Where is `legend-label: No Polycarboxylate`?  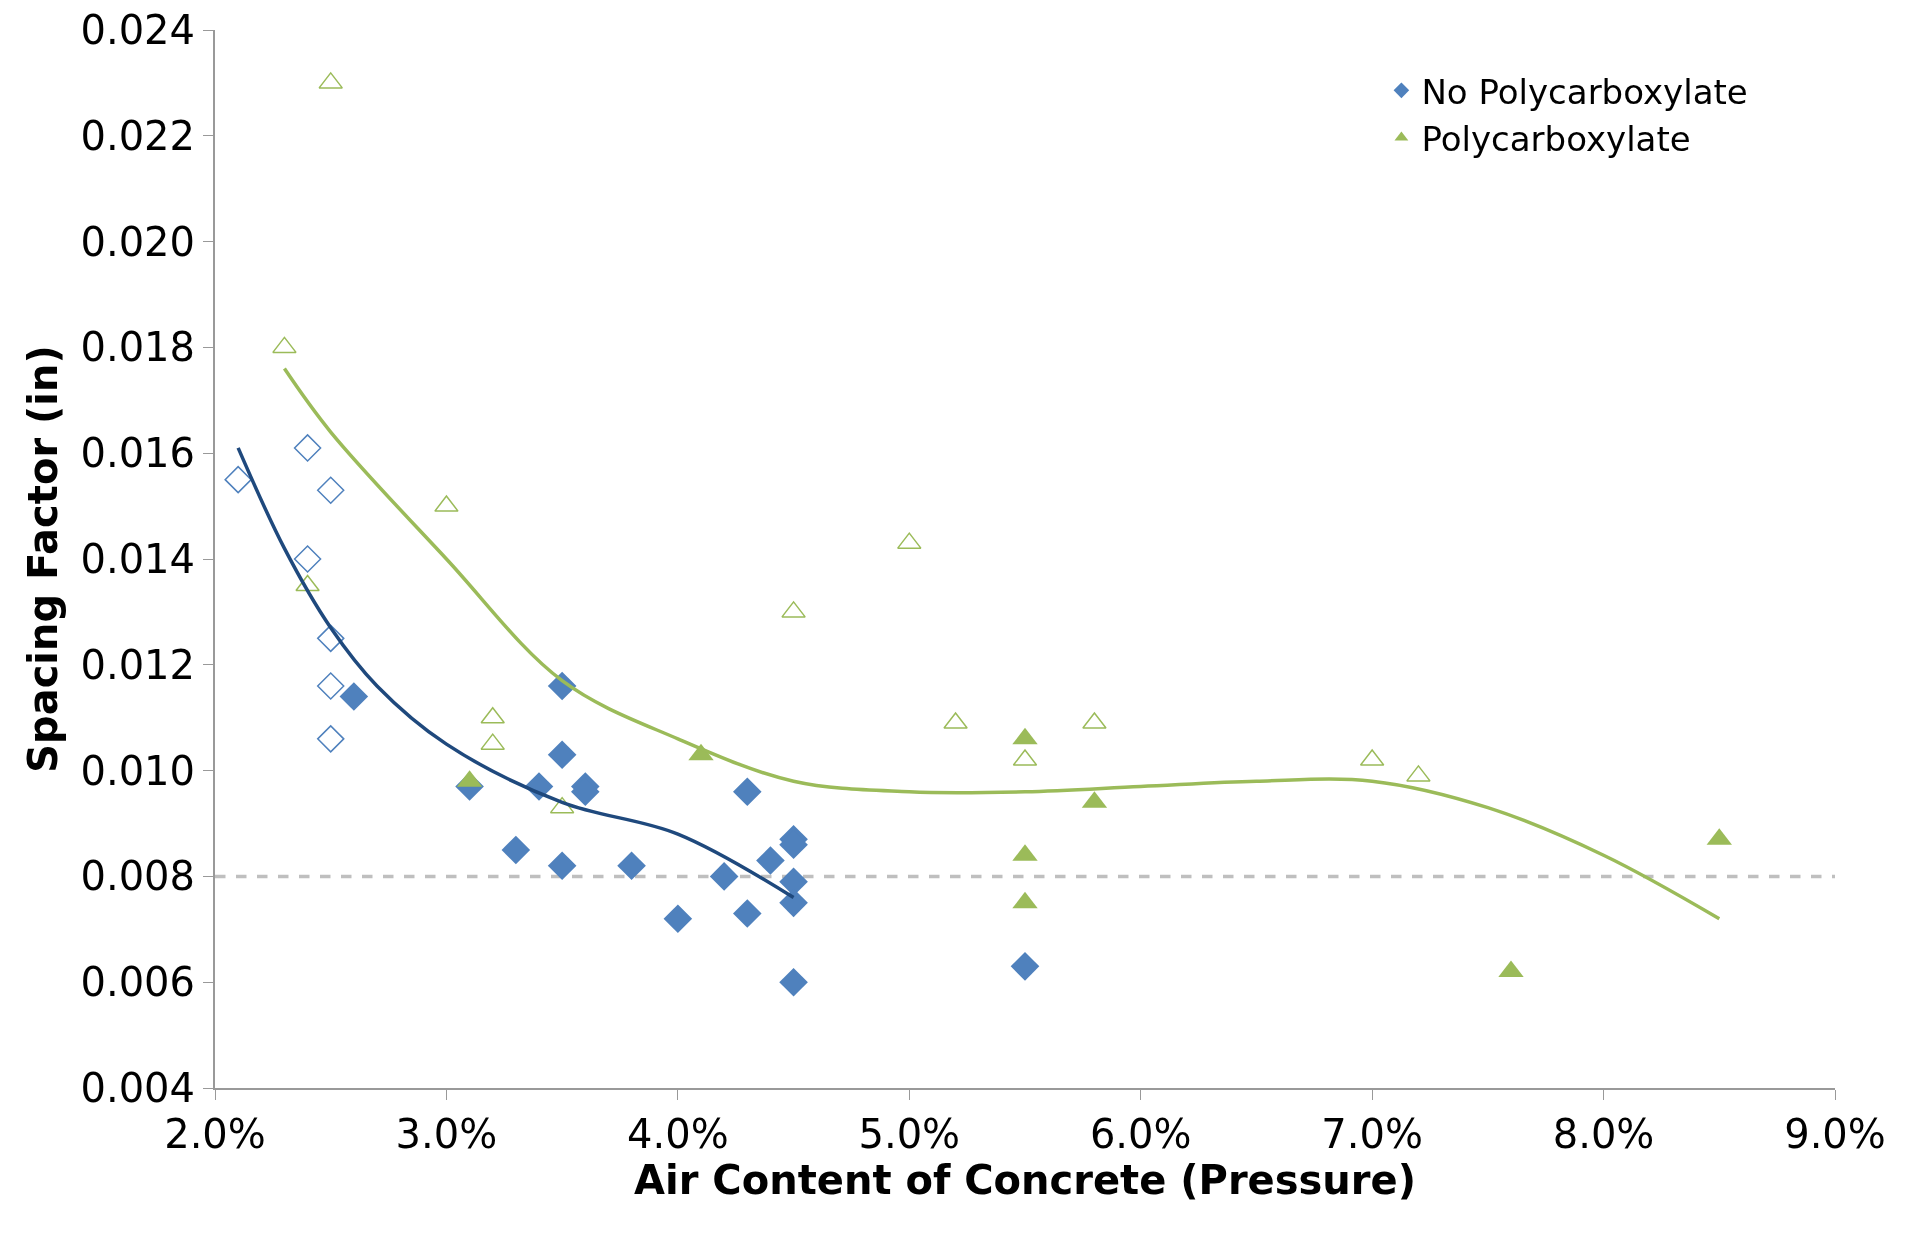
legend-label: No Polycarboxylate is located at coordinates (1584, 91).